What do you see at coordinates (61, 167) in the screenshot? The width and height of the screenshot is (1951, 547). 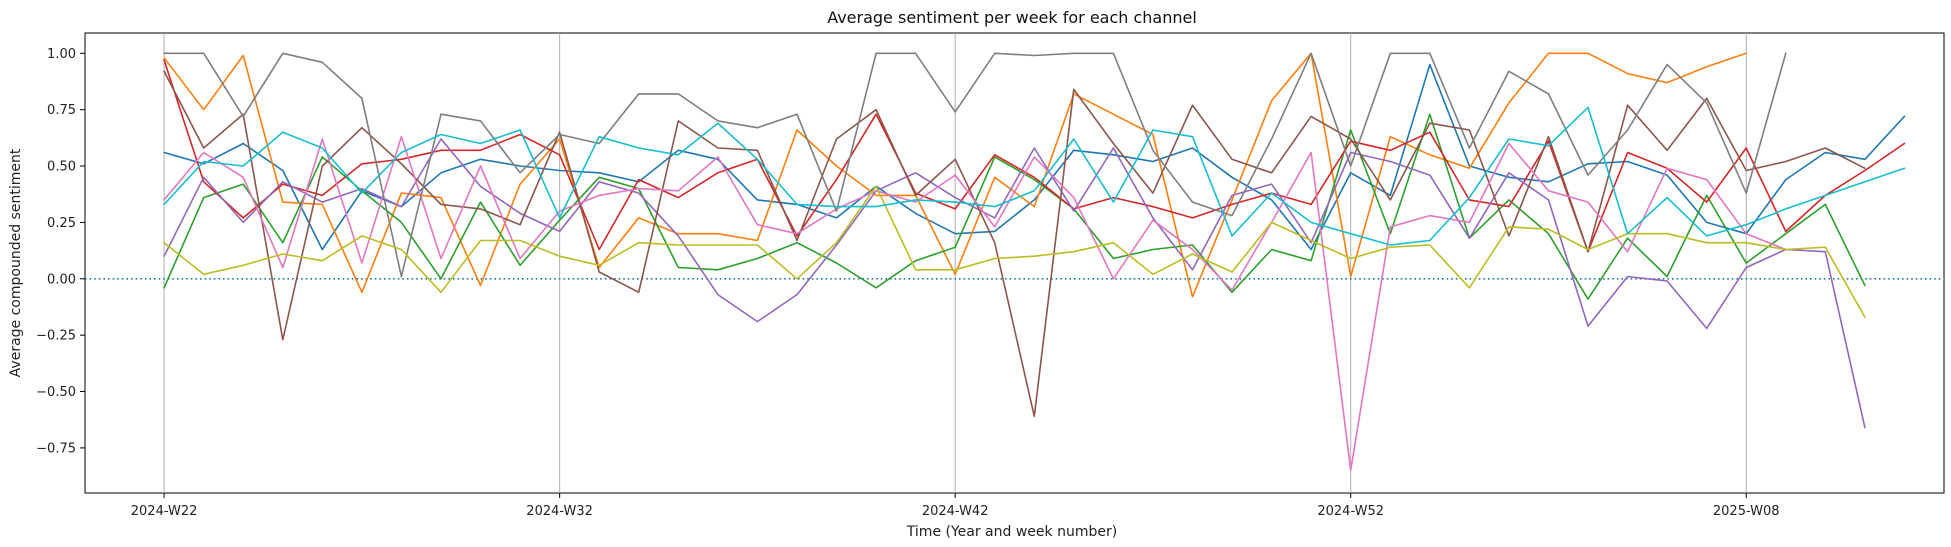 I see `y-tick-label: 0.50` at bounding box center [61, 167].